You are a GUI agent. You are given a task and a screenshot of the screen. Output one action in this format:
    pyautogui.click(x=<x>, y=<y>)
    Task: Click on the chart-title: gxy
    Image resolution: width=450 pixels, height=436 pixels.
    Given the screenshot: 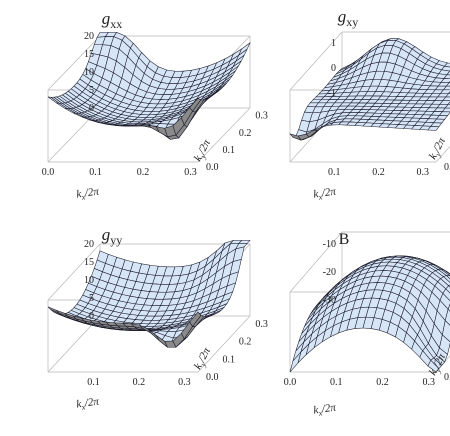 What is the action you would take?
    pyautogui.click(x=348, y=18)
    